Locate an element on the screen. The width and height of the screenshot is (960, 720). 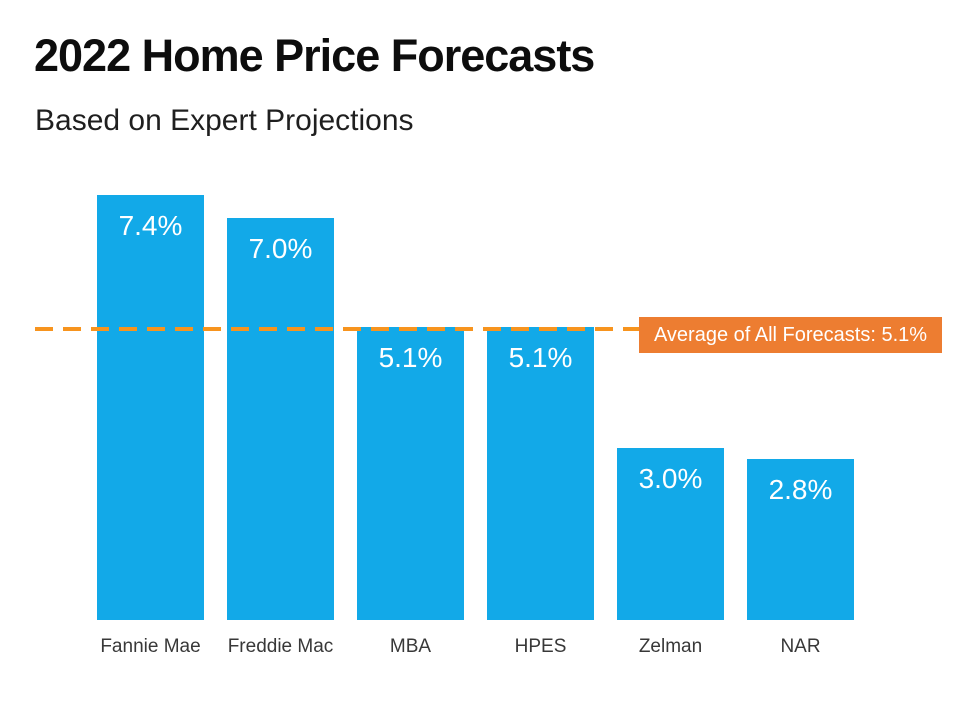
average-label-text: Average of All Forecasts: 5.1% is located at coordinates (790, 335).